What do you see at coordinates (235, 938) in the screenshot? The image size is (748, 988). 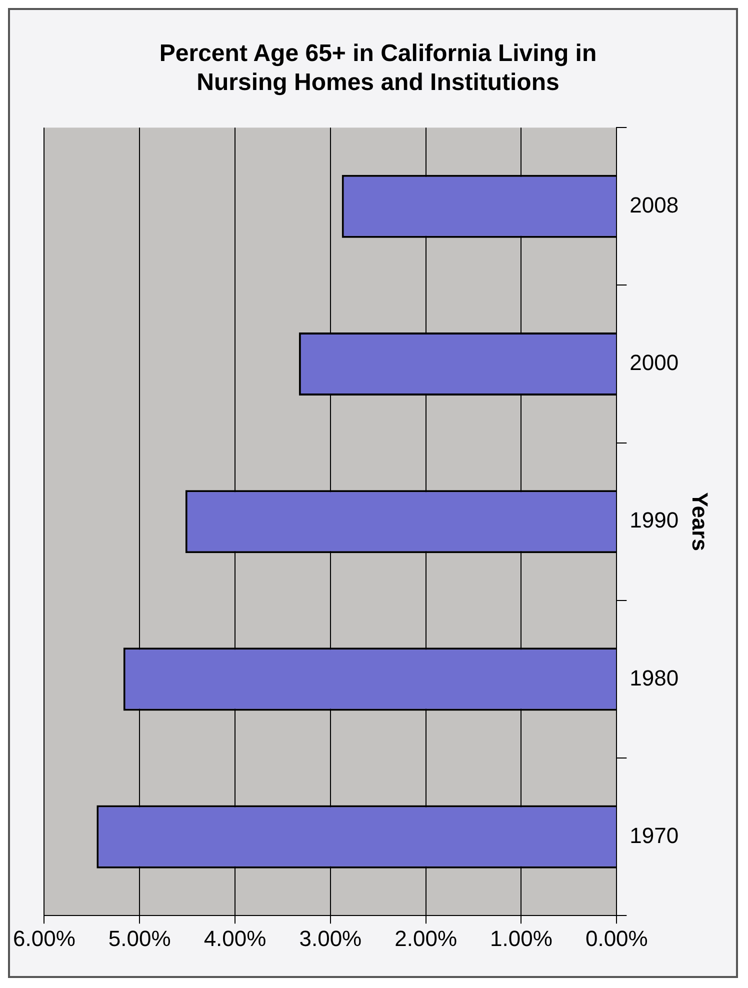 I see `x-tick-label: 4.00%` at bounding box center [235, 938].